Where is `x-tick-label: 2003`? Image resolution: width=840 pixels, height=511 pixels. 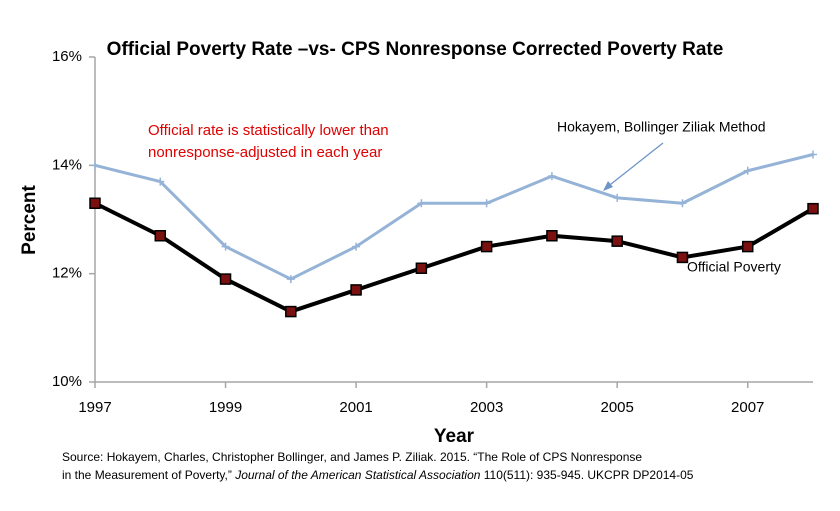
x-tick-label: 2003 is located at coordinates (486, 407).